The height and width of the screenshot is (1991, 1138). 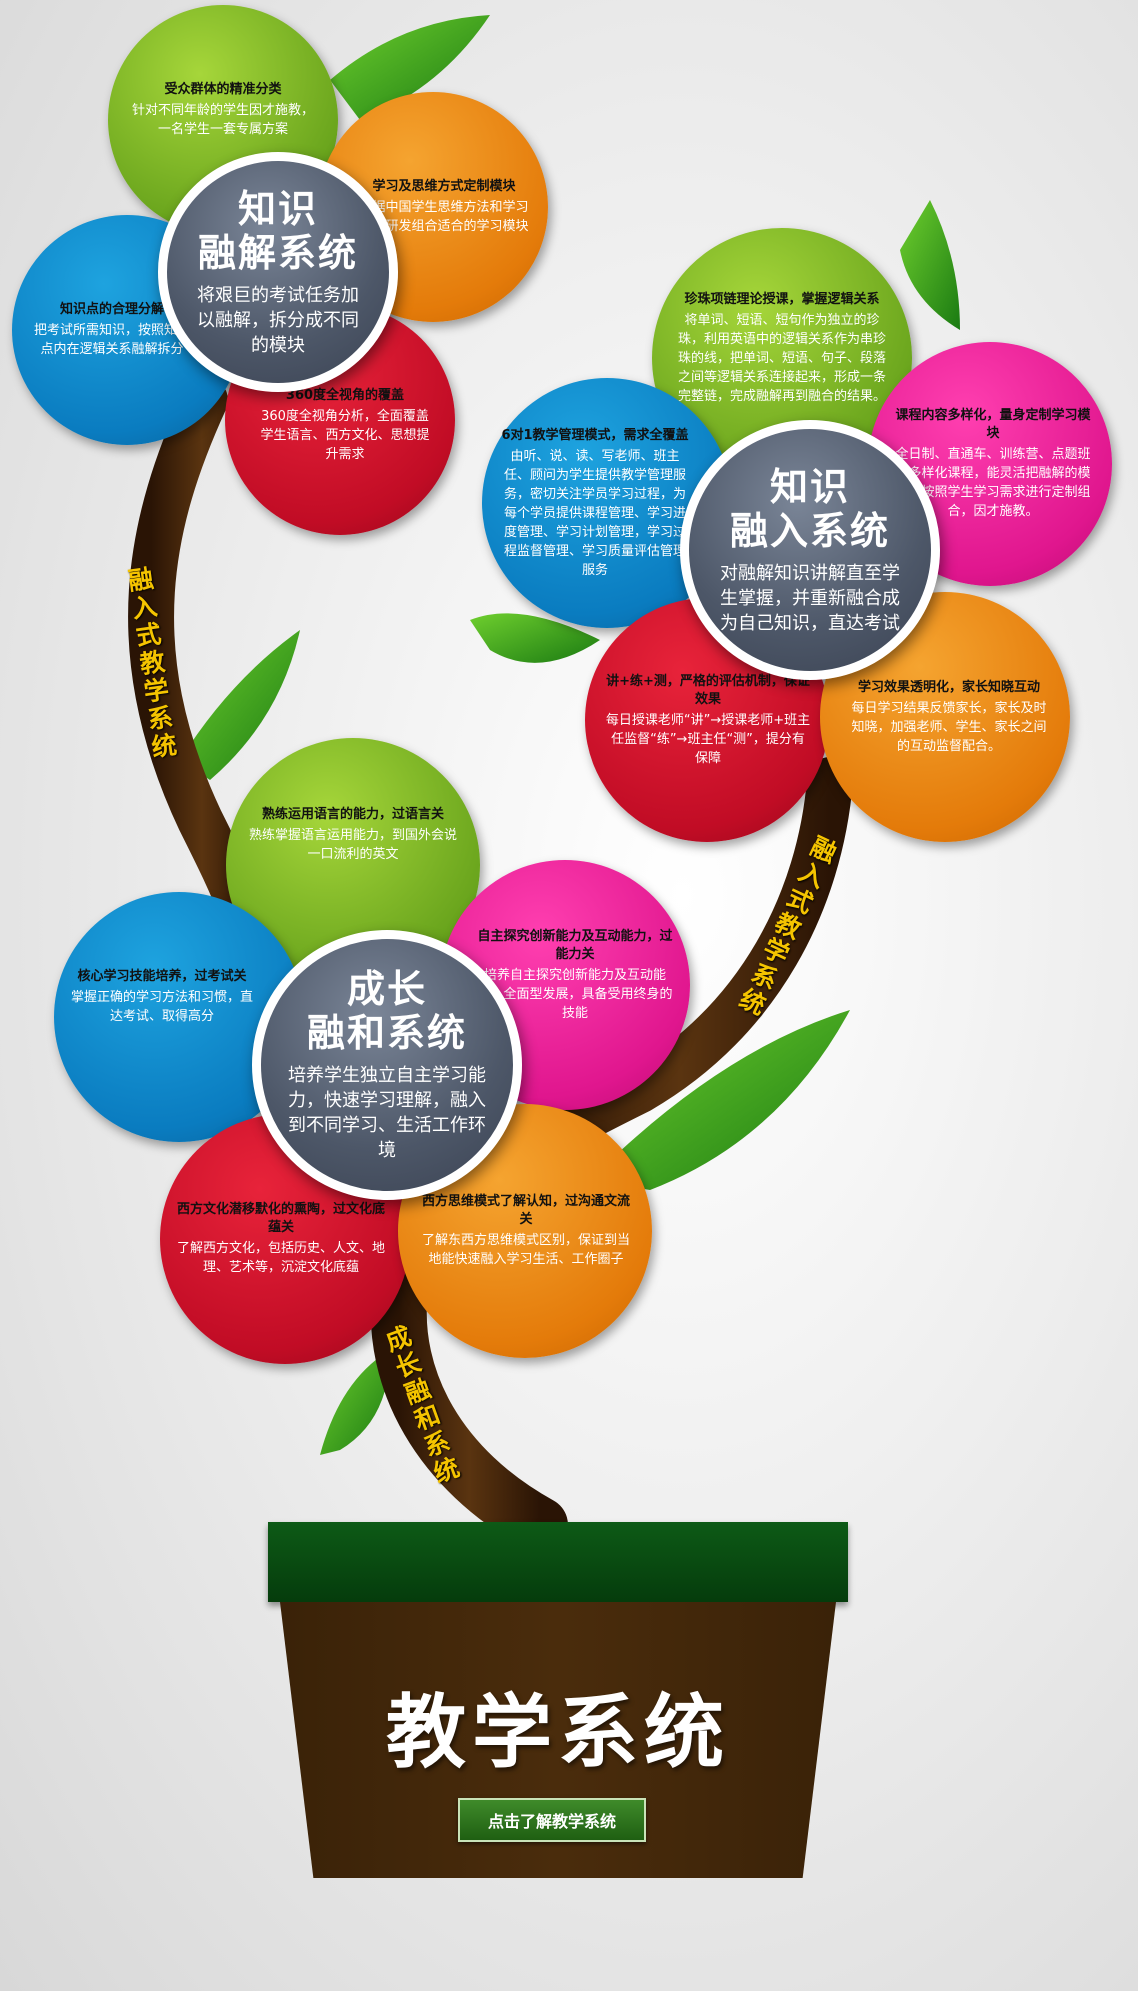 What do you see at coordinates (444, 186) in the screenshot?
I see `petal-title: 学习及思维方式定制模块` at bounding box center [444, 186].